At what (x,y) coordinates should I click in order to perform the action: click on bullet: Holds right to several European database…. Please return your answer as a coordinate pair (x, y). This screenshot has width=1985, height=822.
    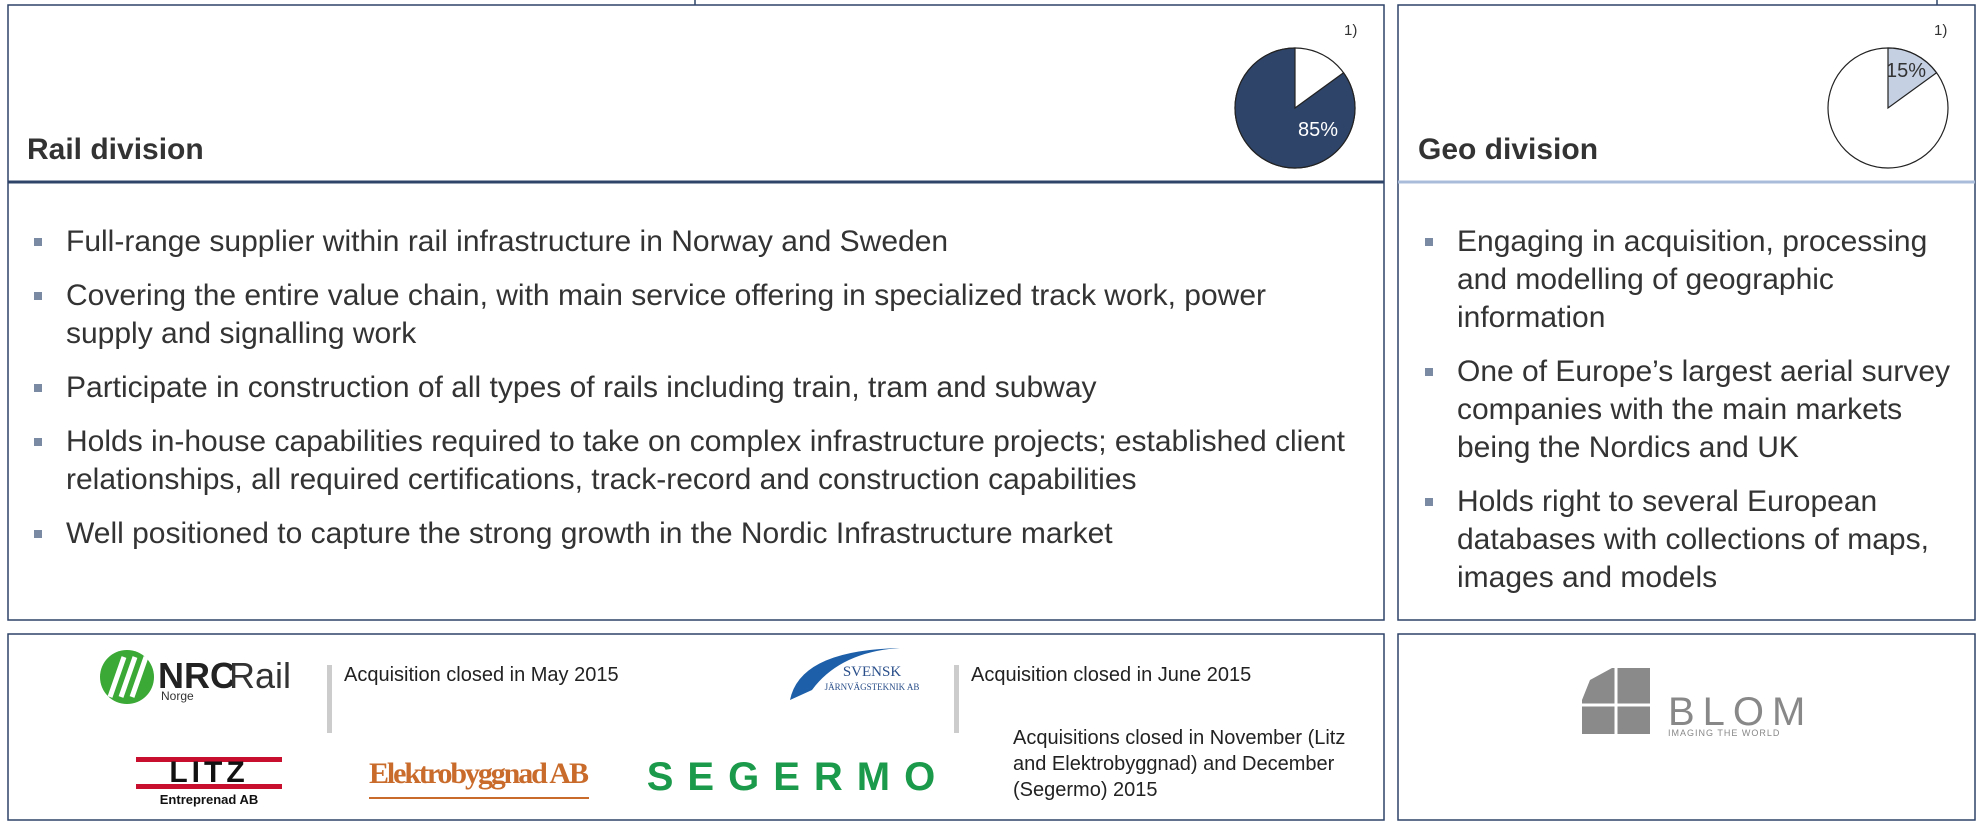
    Looking at the image, I should click on (1693, 540).